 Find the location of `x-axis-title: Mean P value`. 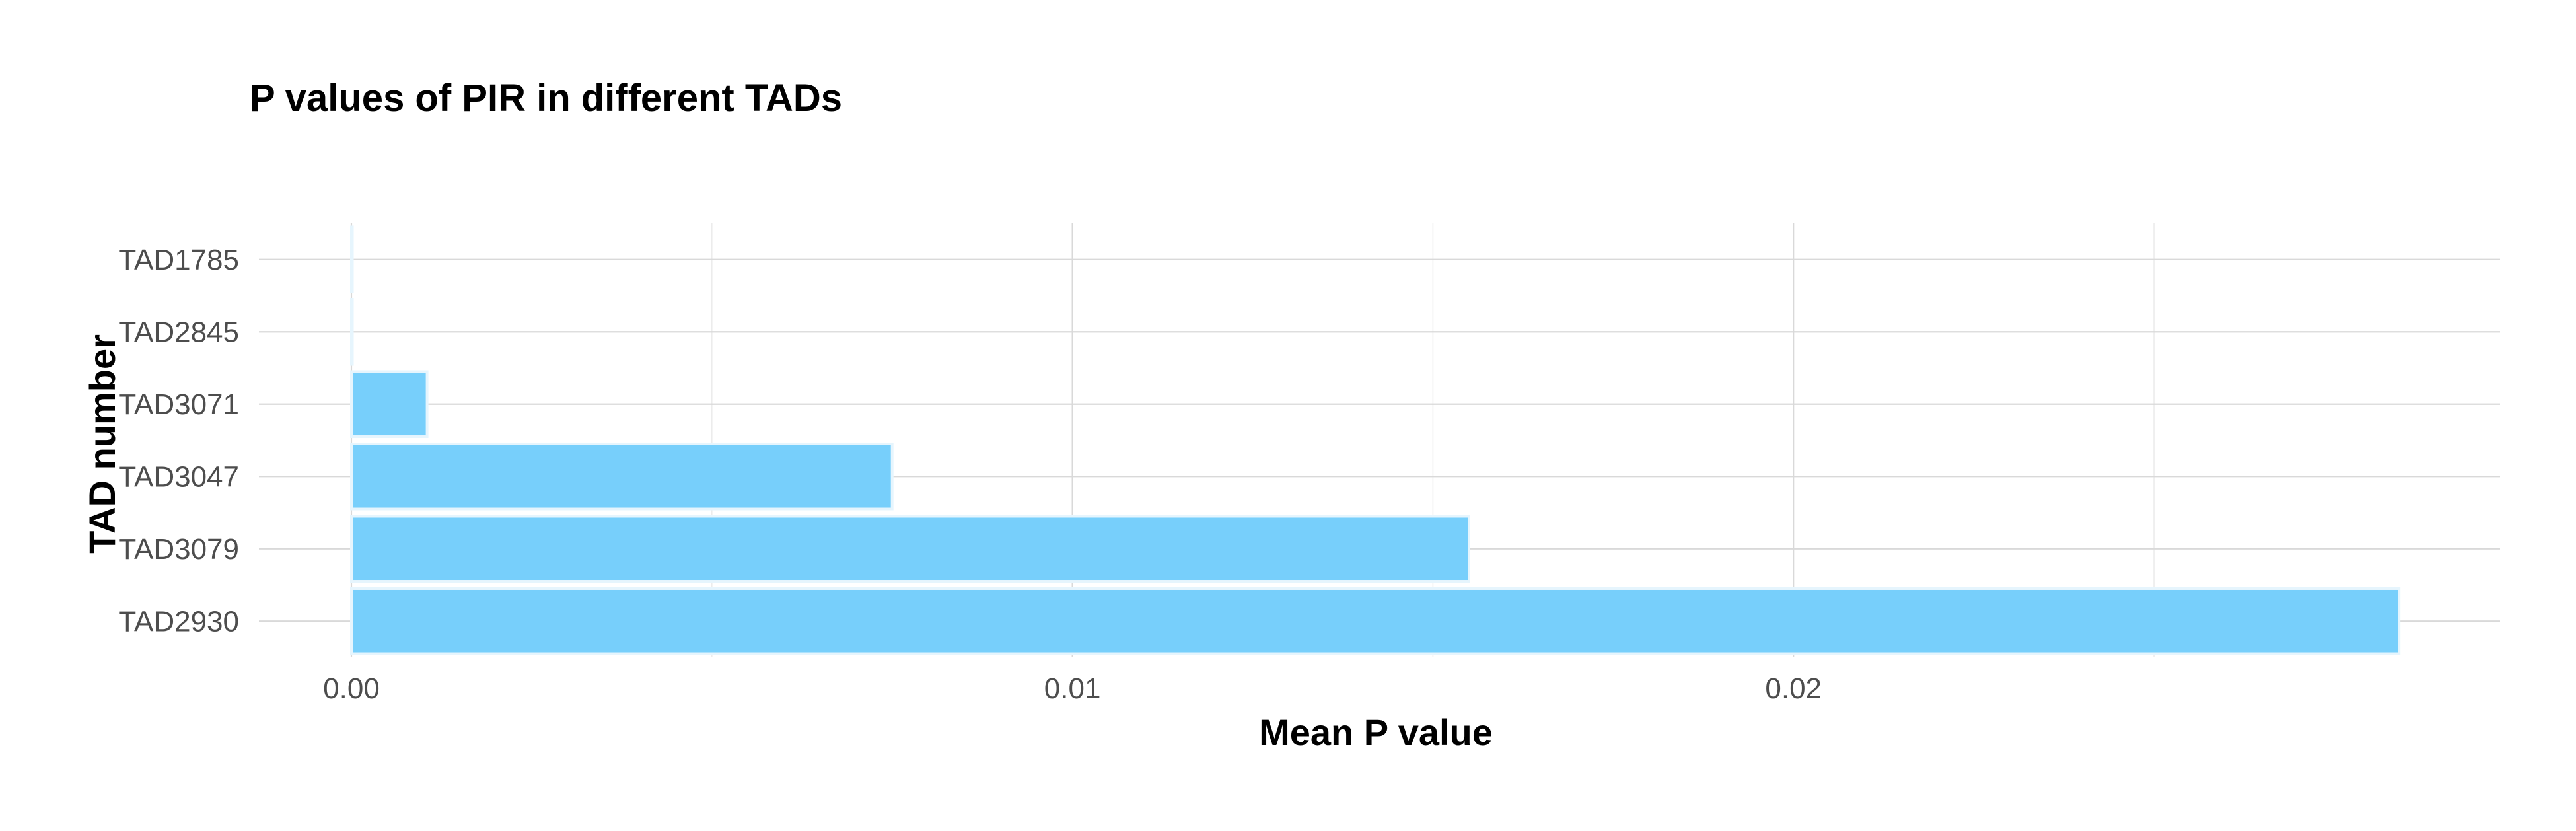

x-axis-title: Mean P value is located at coordinates (1376, 732).